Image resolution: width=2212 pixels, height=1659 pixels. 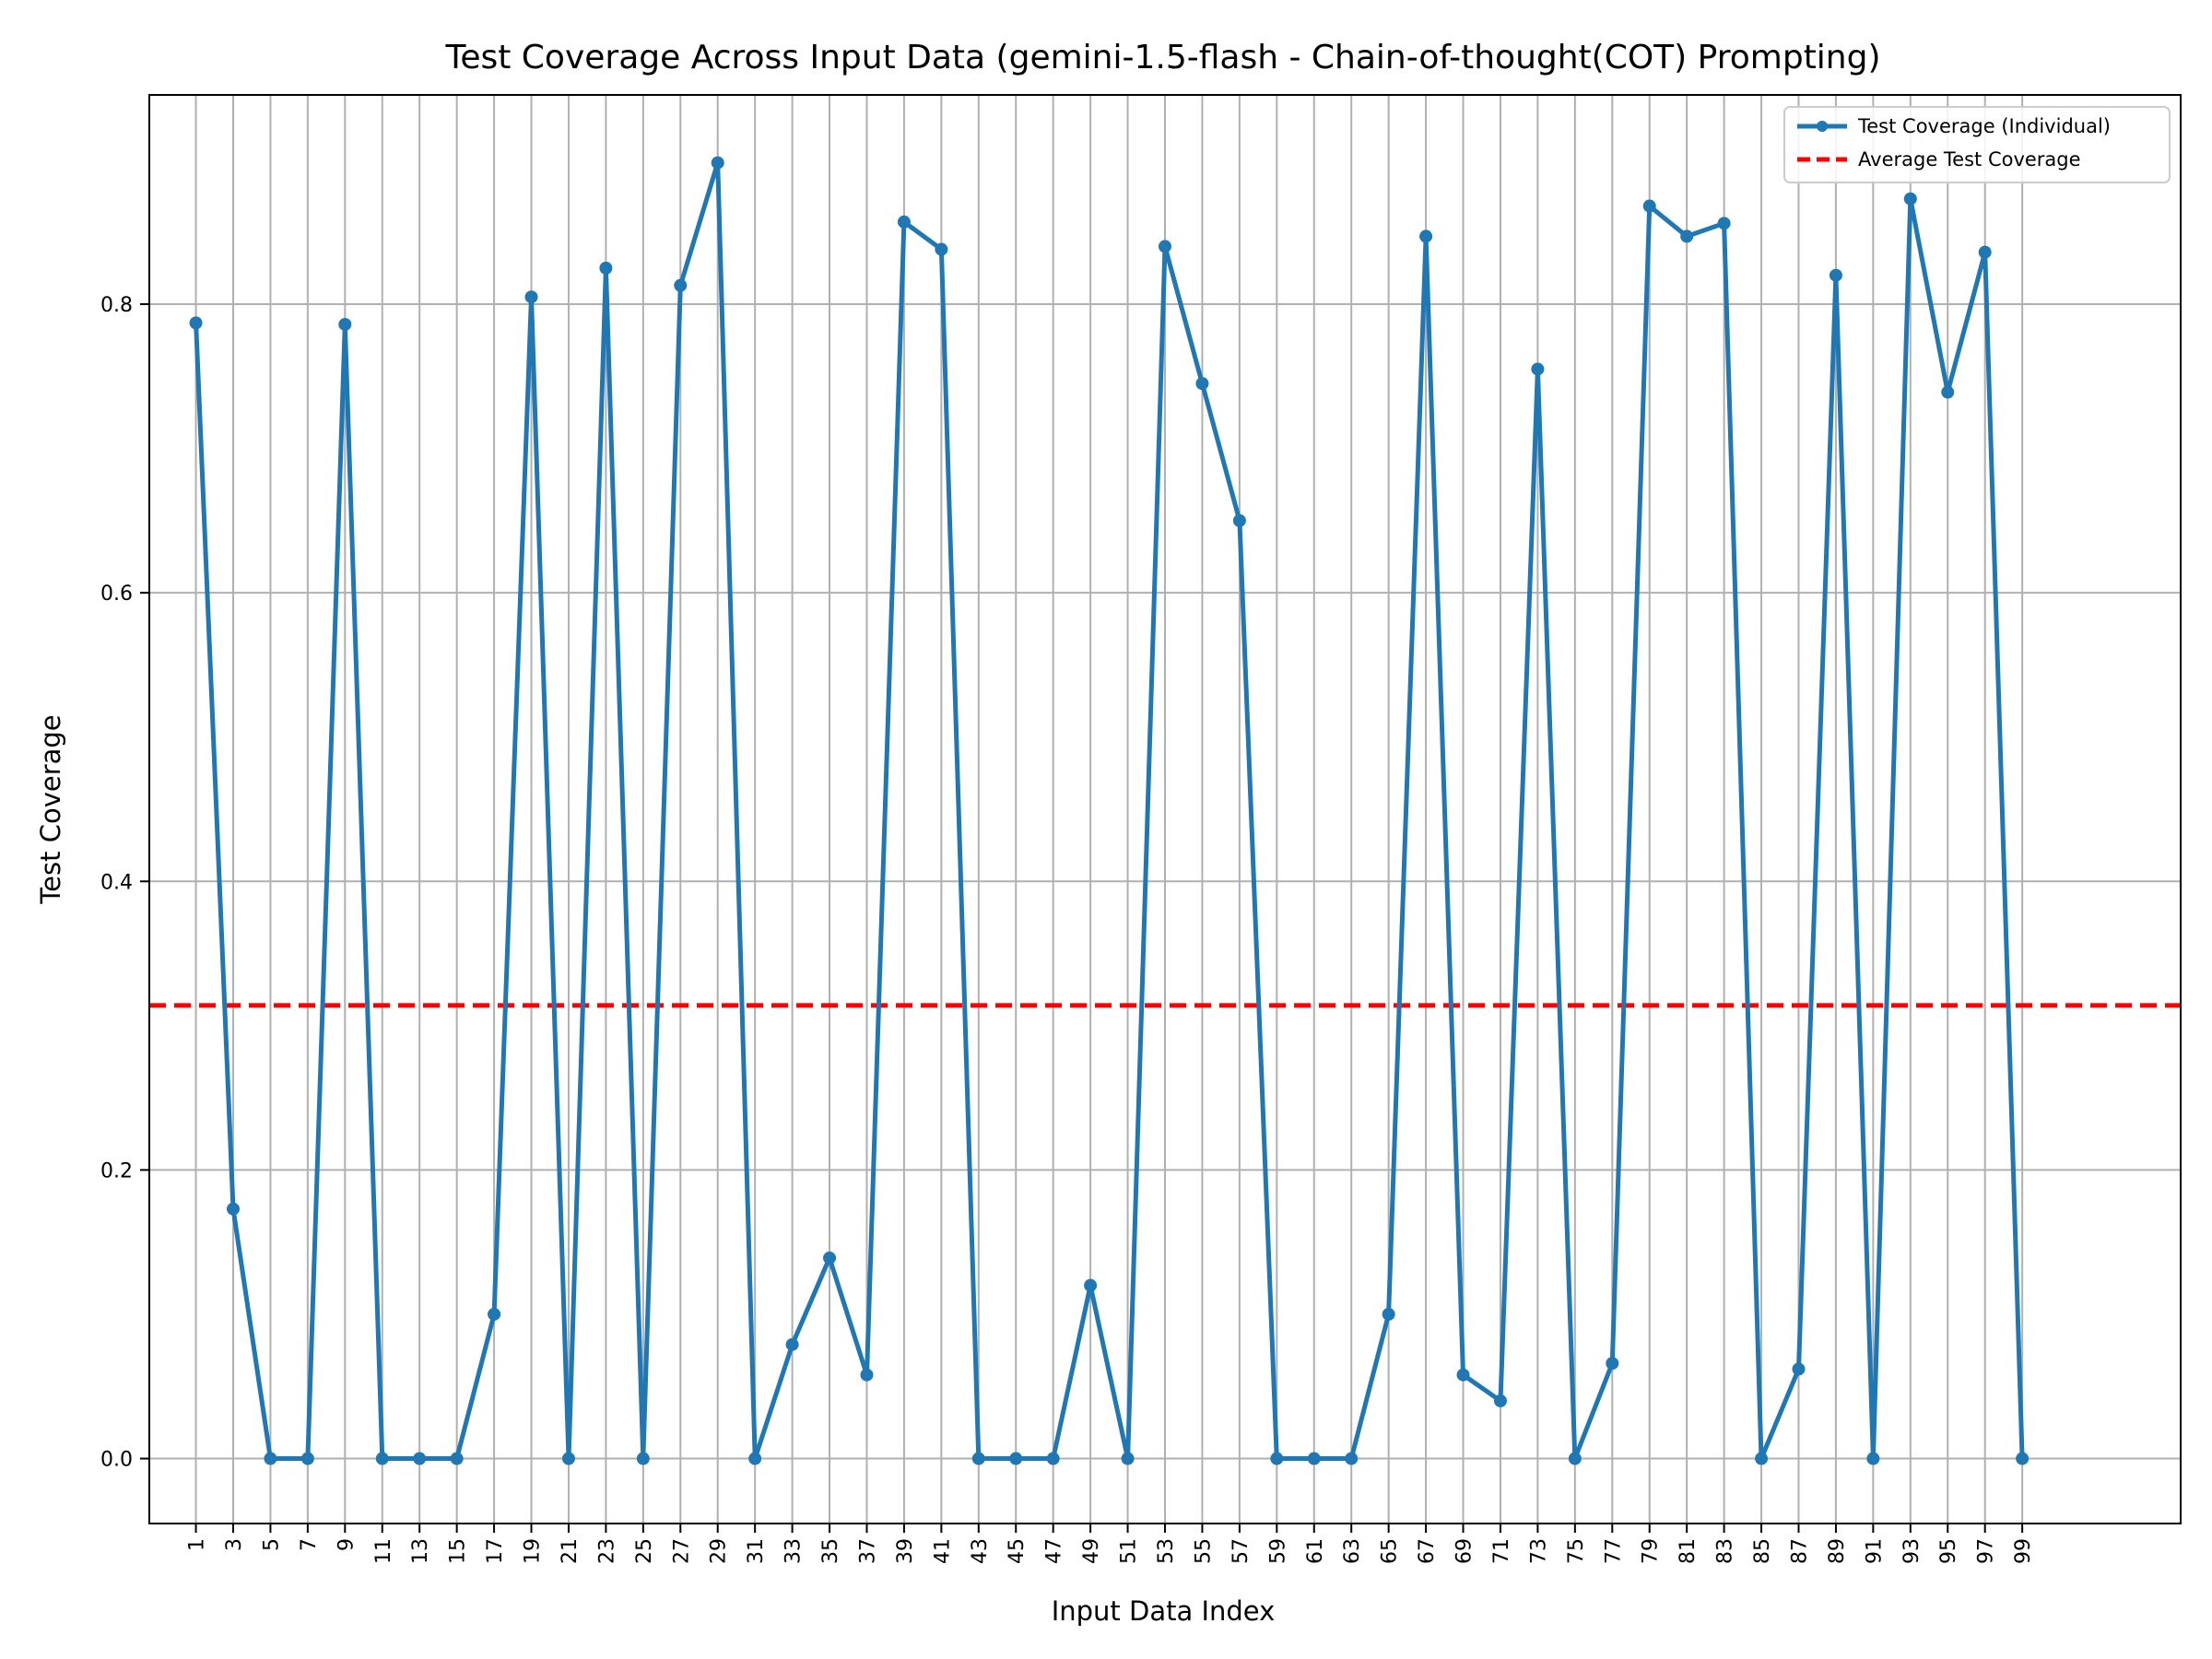 What do you see at coordinates (420, 1551) in the screenshot?
I see `x-tick-label: 13` at bounding box center [420, 1551].